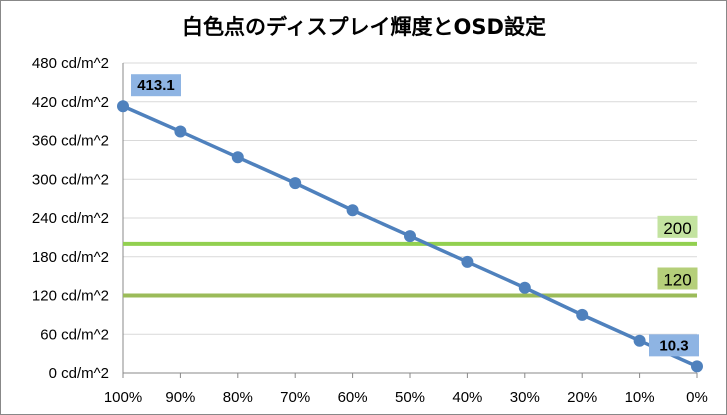 The width and height of the screenshot is (727, 415). I want to click on y-tick-label: 240 cd/m^2, so click(70, 218).